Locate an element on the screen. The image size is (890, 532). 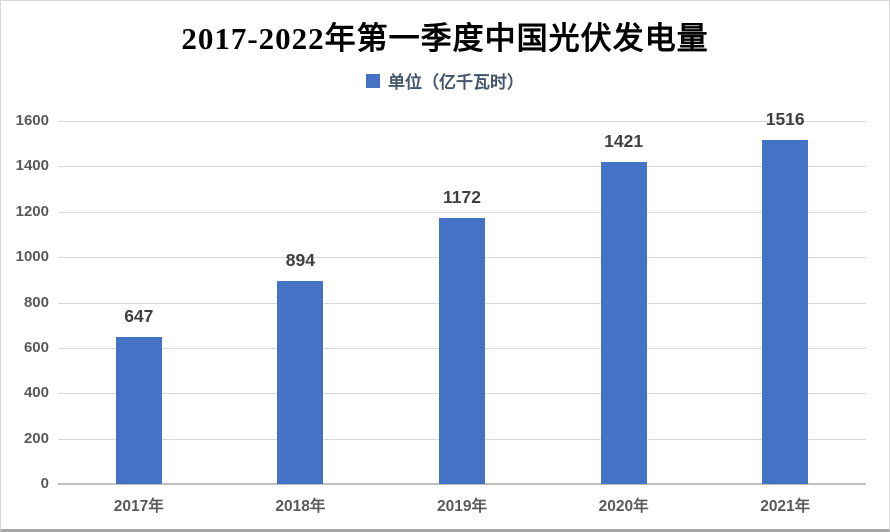
legend-marker-icon is located at coordinates (373, 80).